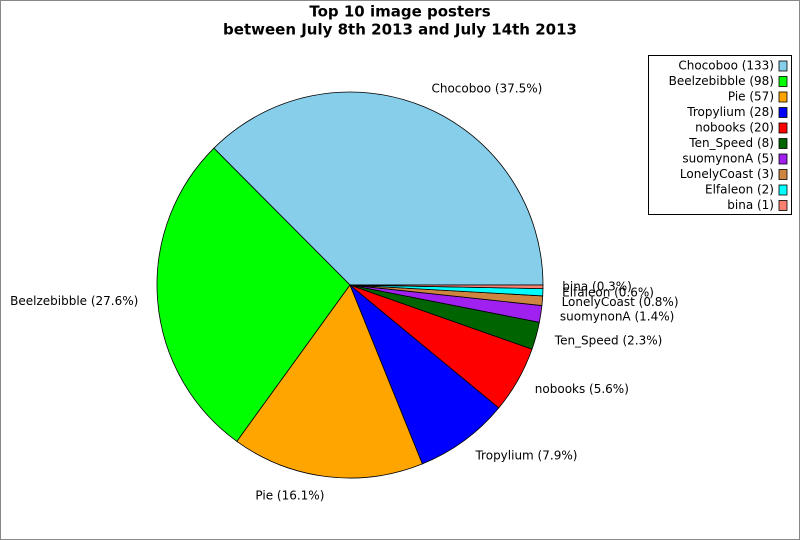 The image size is (800, 540). Describe the element at coordinates (620, 302) in the screenshot. I see `slice-label: LonelyCoast (0.8%)` at that location.